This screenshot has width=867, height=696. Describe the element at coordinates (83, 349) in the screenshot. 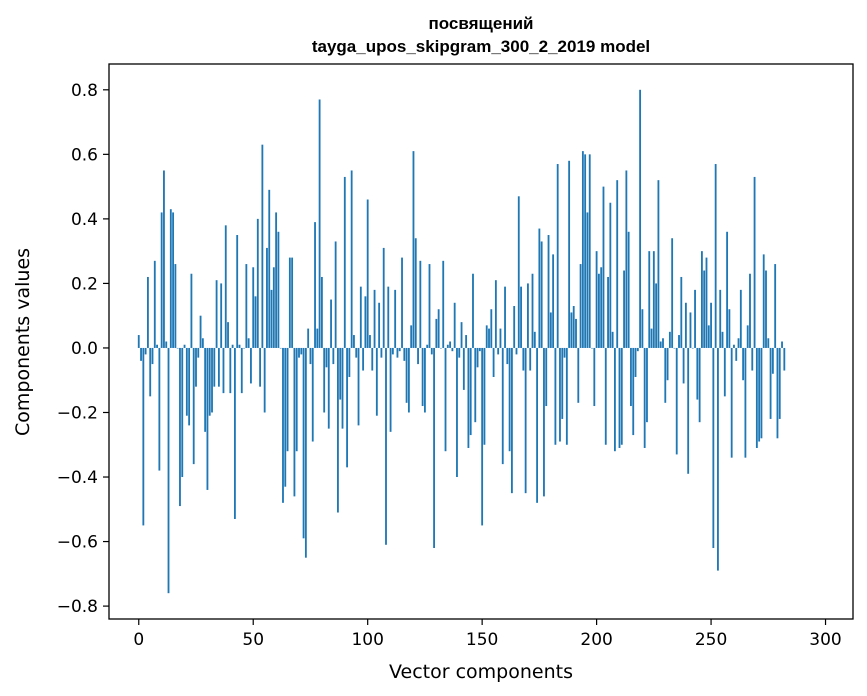

I see `y-axis: −0.8 −0.6 −0.4 −0.2 0.0 0.2 0.4 0.6 0.8` at that location.